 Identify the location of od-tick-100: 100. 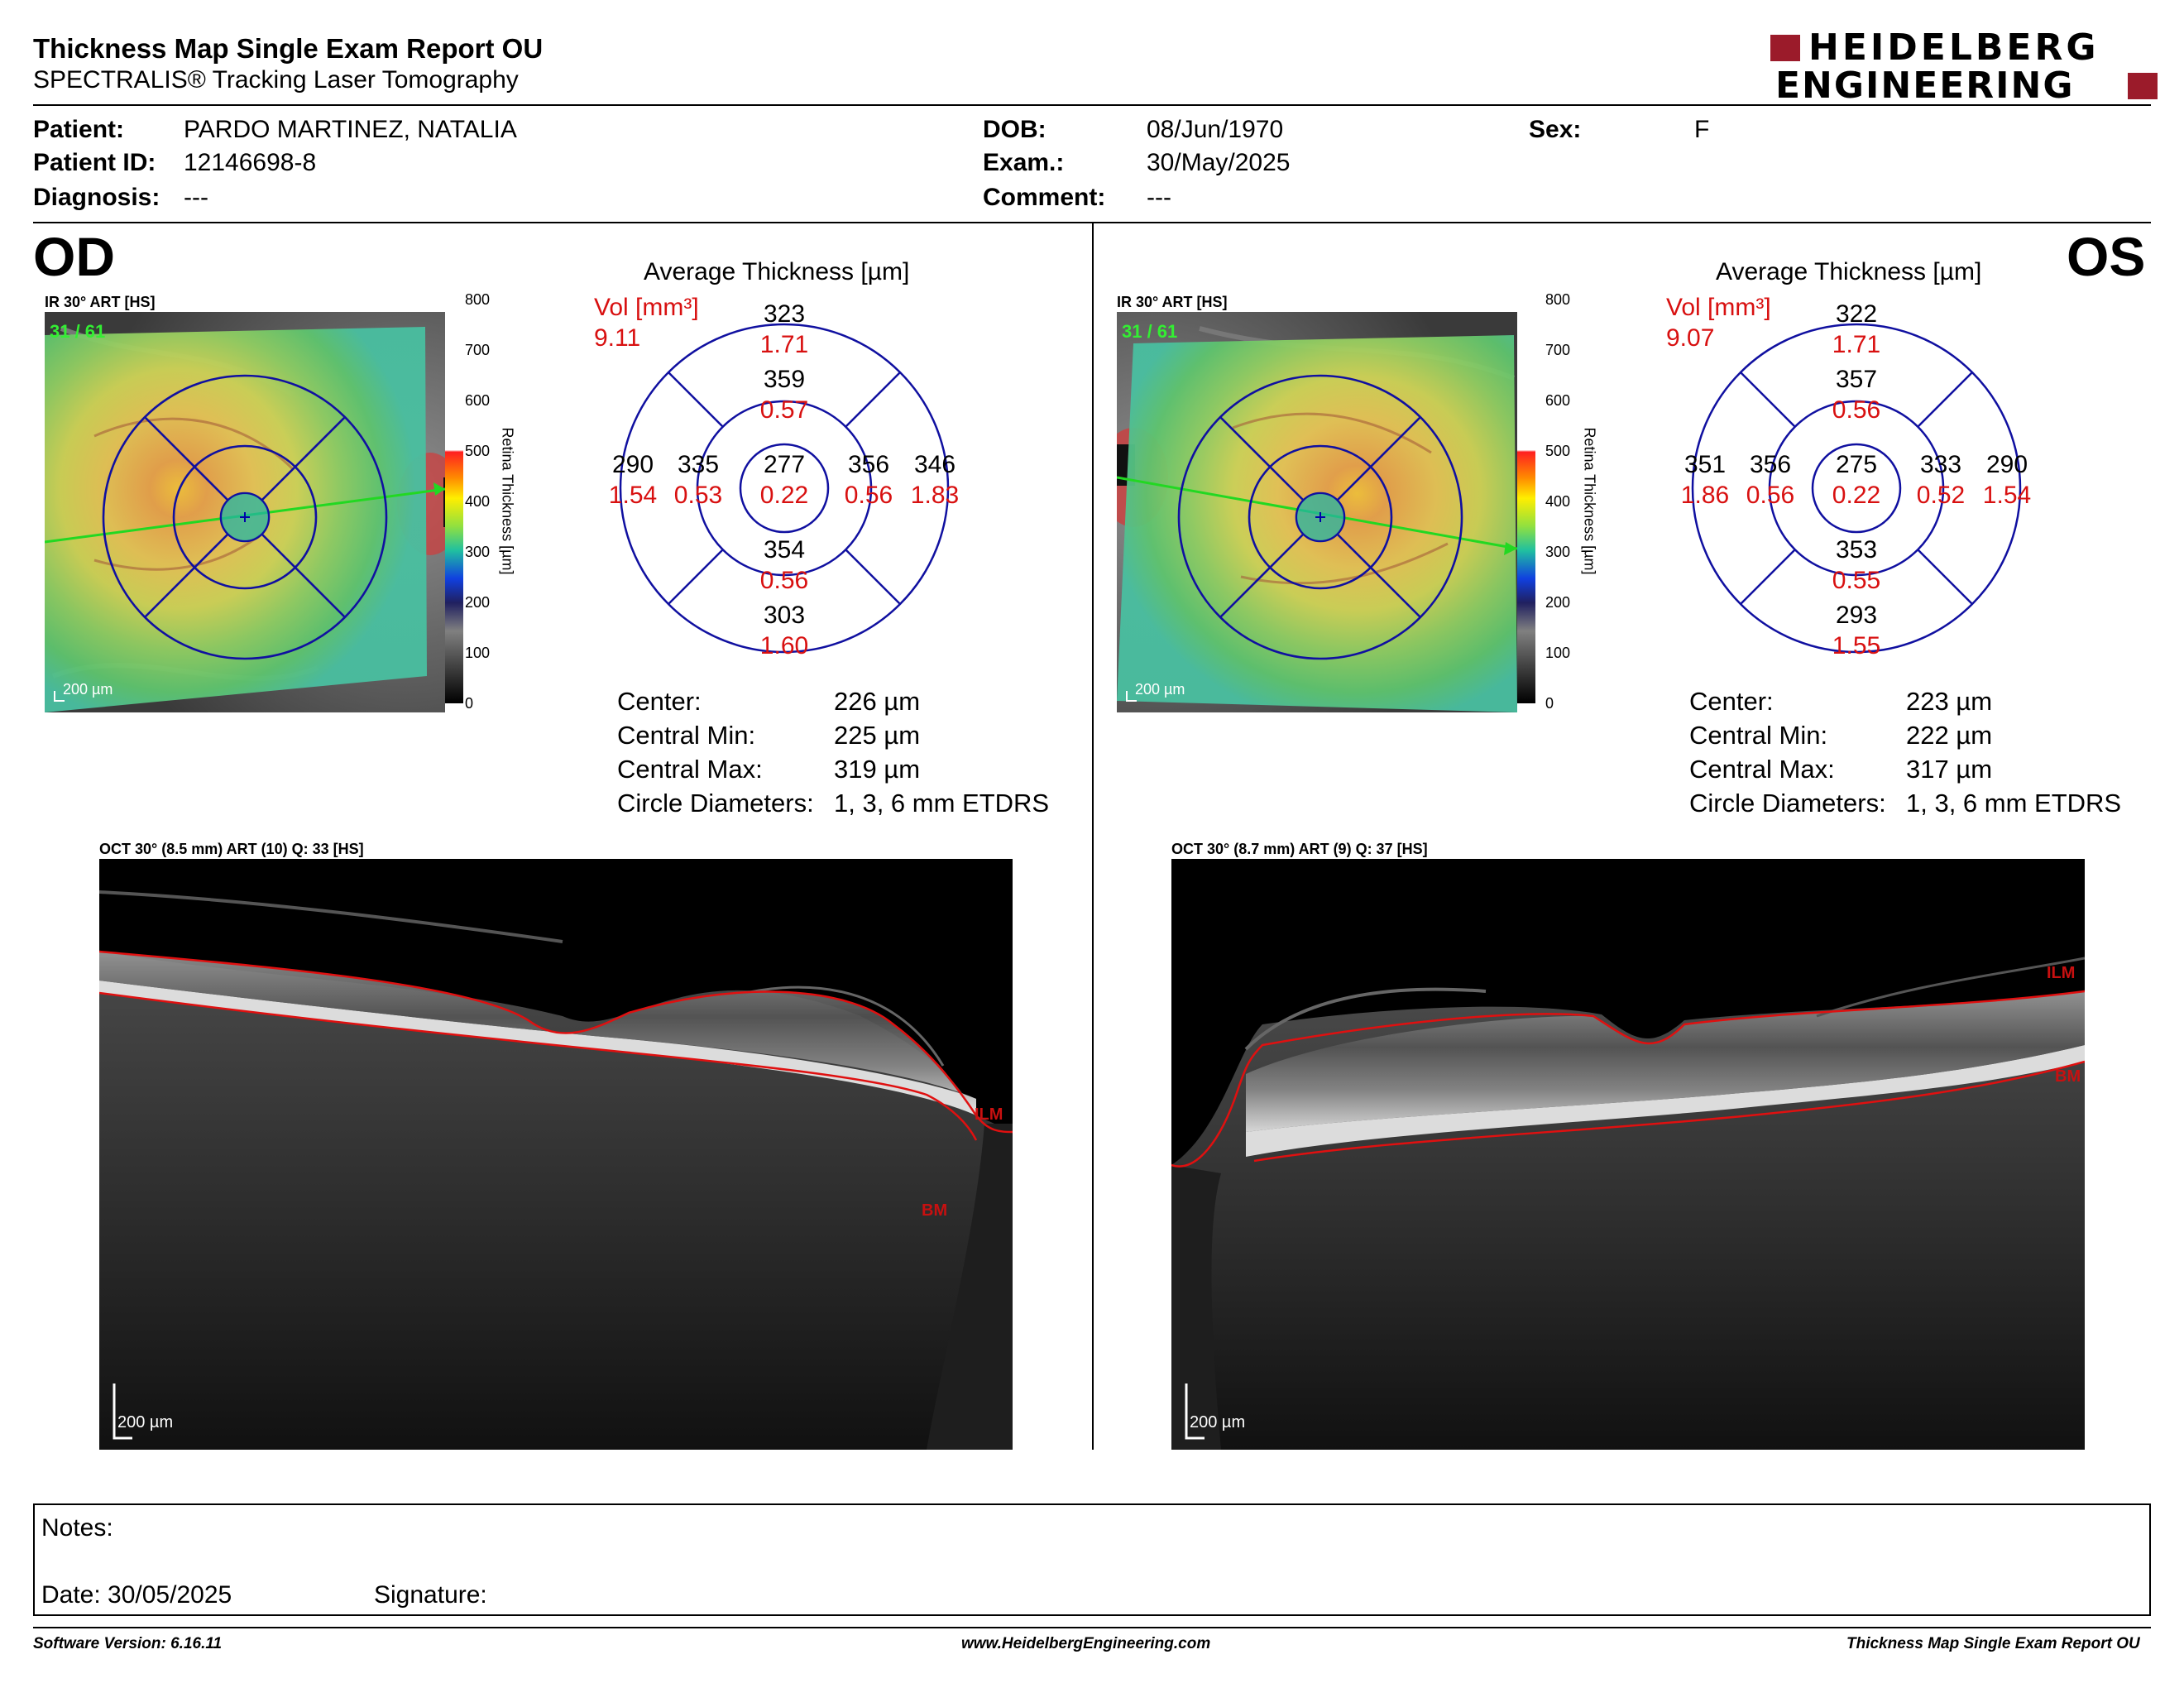
(478, 653).